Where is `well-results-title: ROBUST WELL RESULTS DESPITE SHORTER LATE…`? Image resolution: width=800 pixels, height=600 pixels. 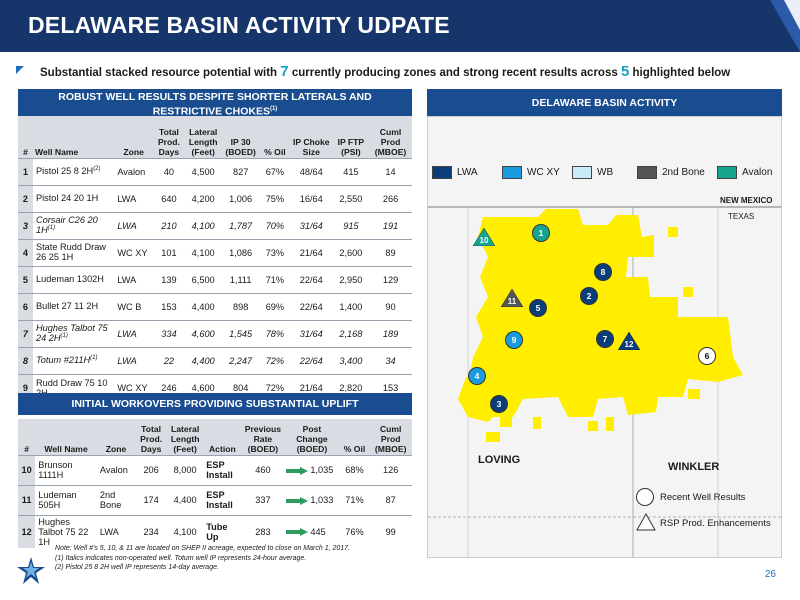 well-results-title: ROBUST WELL RESULTS DESPITE SHORTER LATE… is located at coordinates (215, 103).